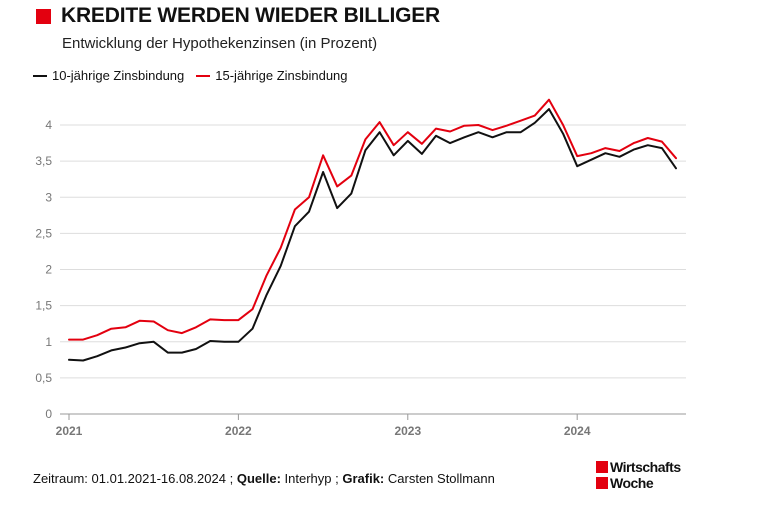  What do you see at coordinates (133, 478) in the screenshot?
I see `footer-period: Zeitraum: 01.01.2021-16.08.2024 ;` at bounding box center [133, 478].